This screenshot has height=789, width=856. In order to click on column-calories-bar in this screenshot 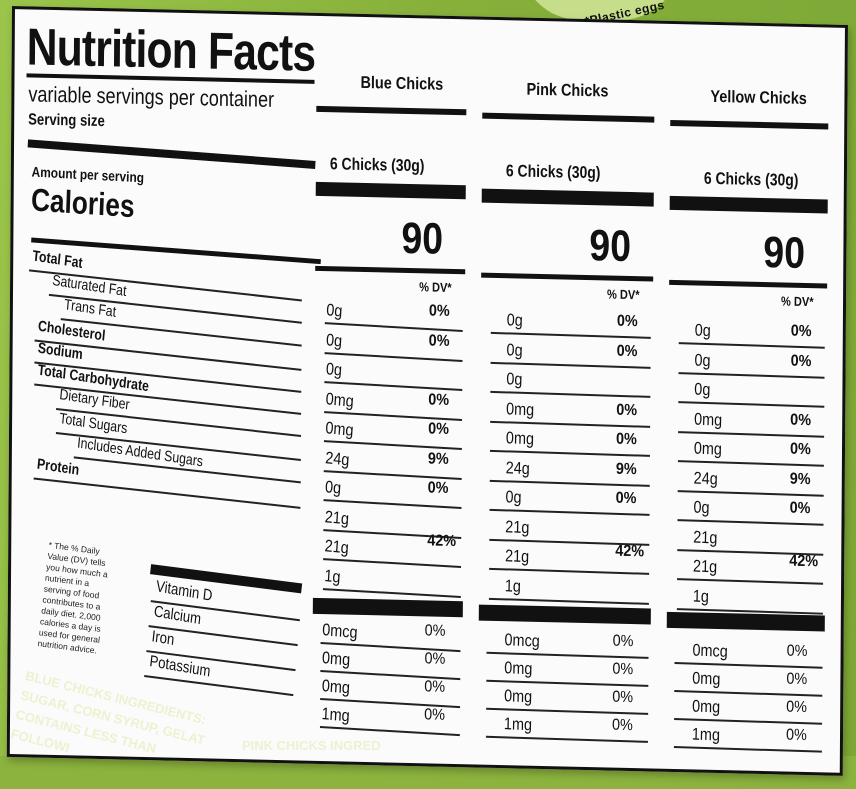, I will do `click(567, 277)`.